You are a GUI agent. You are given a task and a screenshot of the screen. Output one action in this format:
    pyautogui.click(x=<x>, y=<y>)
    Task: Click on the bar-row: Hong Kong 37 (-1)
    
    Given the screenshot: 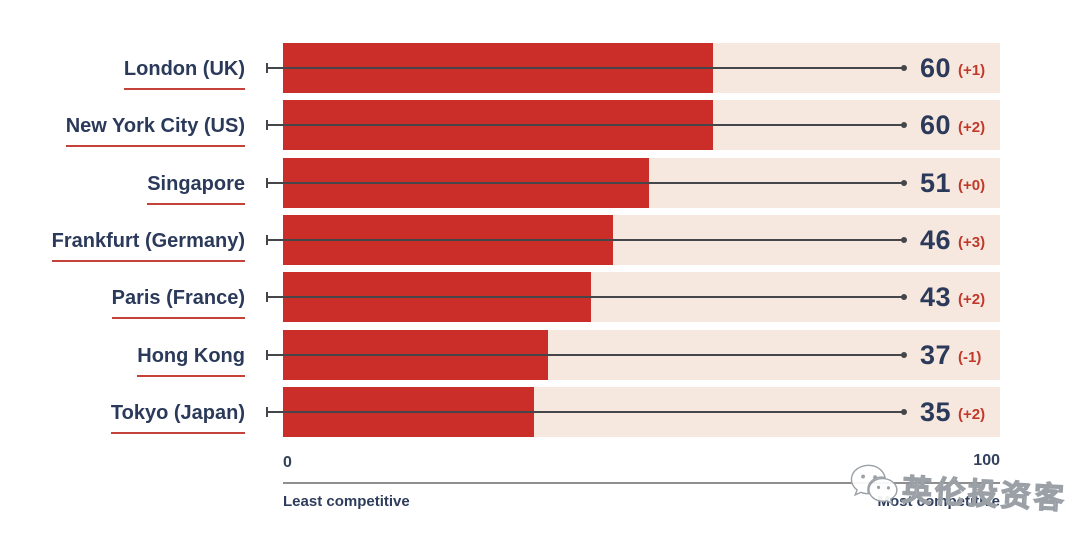 What is the action you would take?
    pyautogui.click(x=540, y=355)
    